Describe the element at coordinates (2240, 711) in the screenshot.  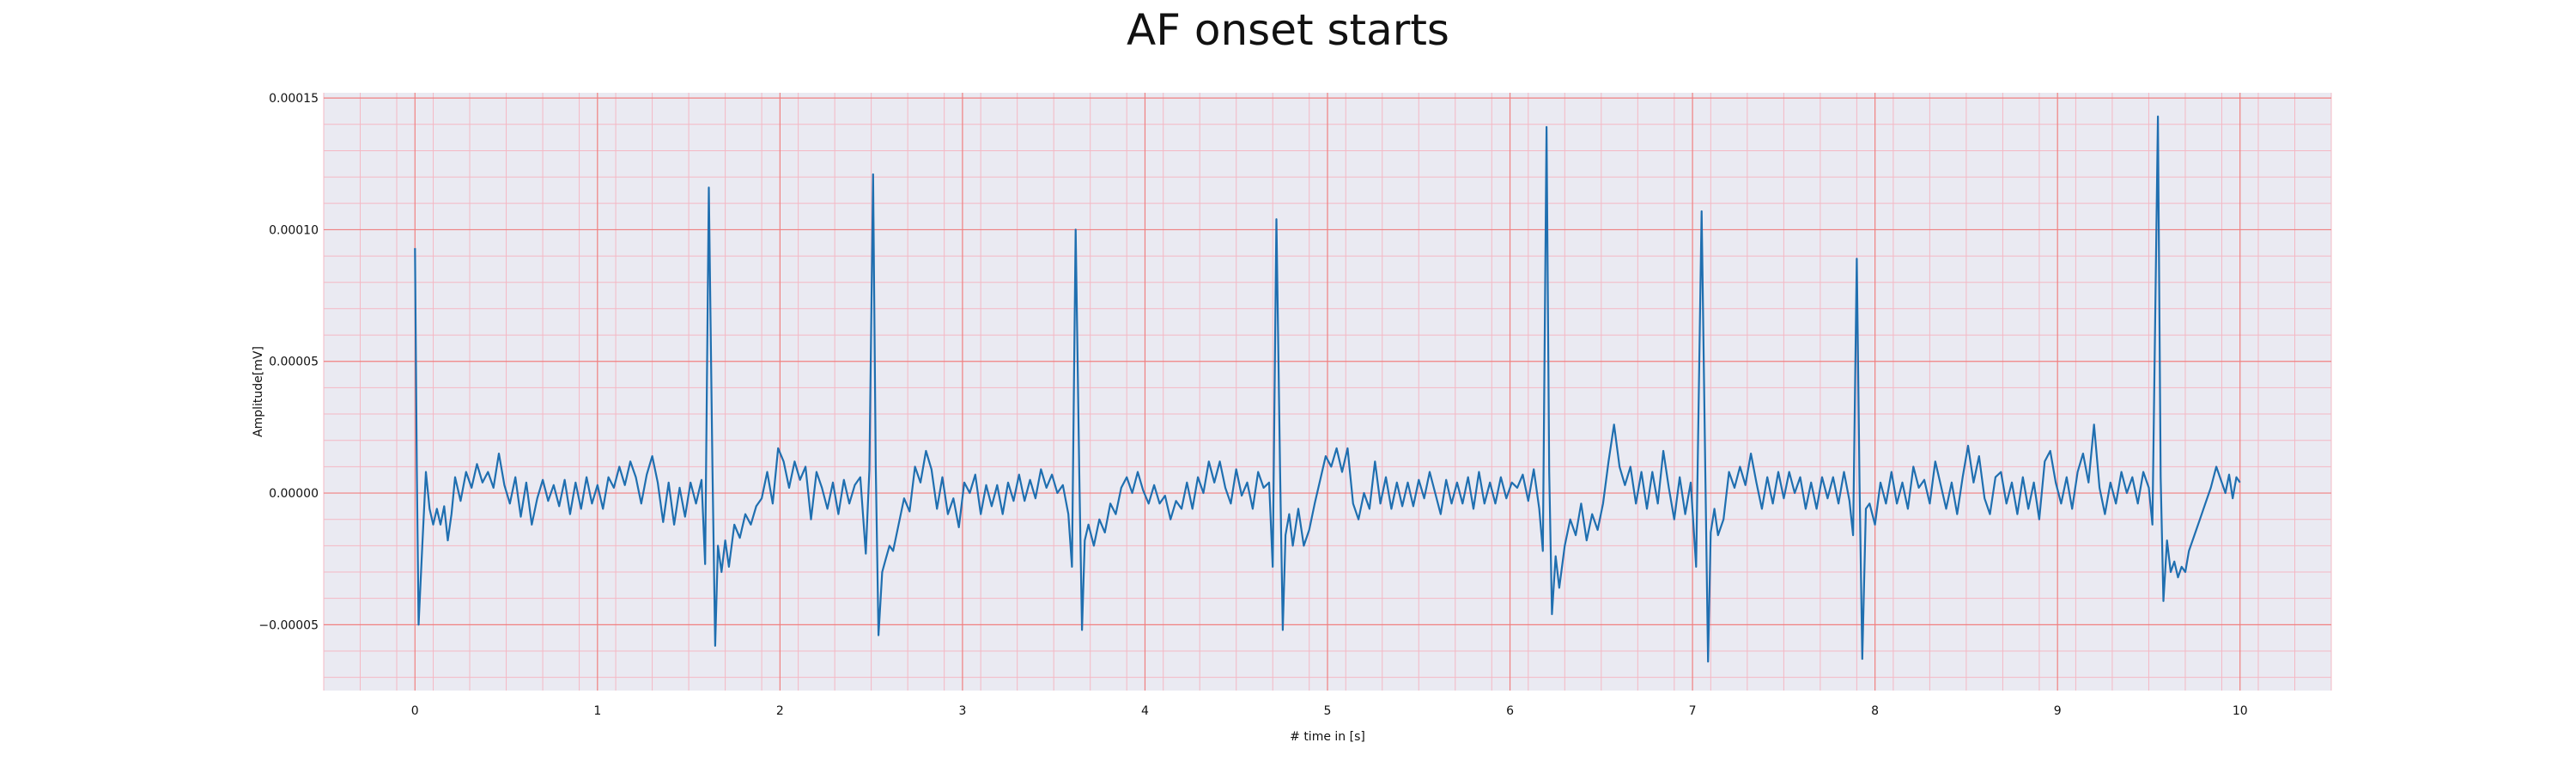
I see `x-tick-label: 10` at that location.